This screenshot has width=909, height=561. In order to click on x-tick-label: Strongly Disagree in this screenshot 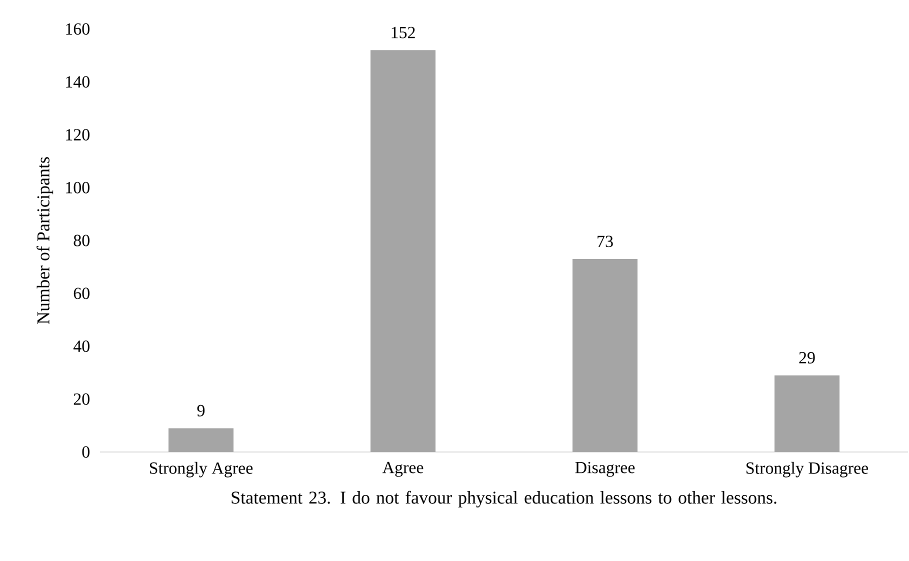, I will do `click(807, 470)`.